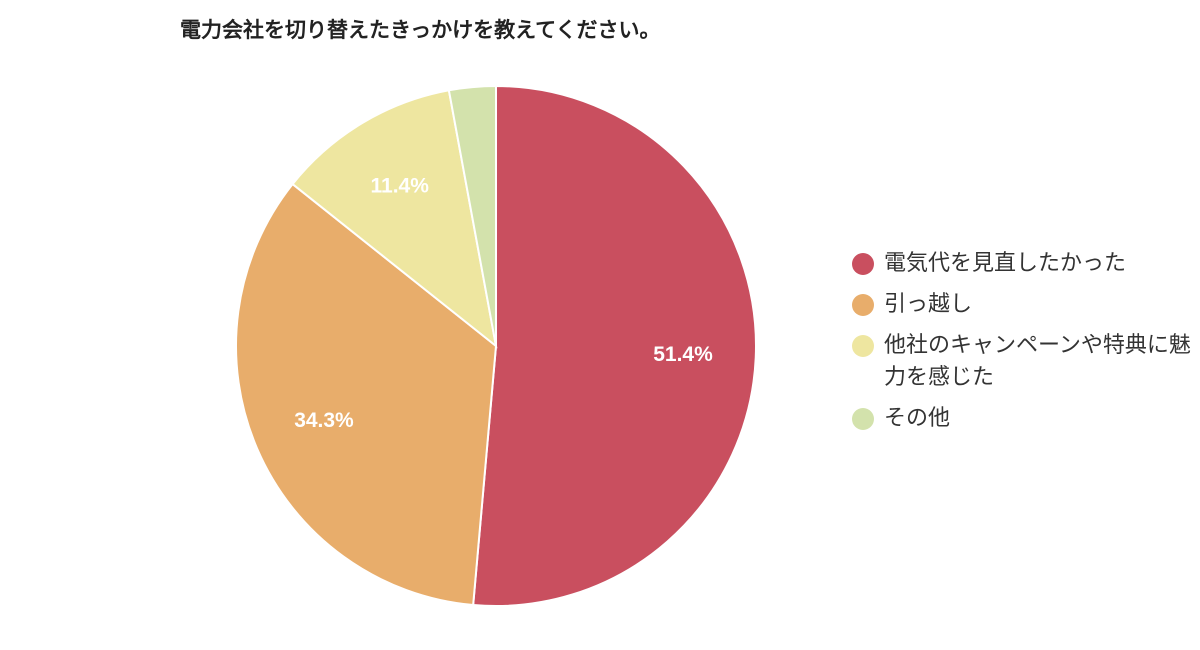 The image size is (1200, 650). I want to click on legend-item-electricity-cost: 電気代を見直したかった, so click(1026, 264).